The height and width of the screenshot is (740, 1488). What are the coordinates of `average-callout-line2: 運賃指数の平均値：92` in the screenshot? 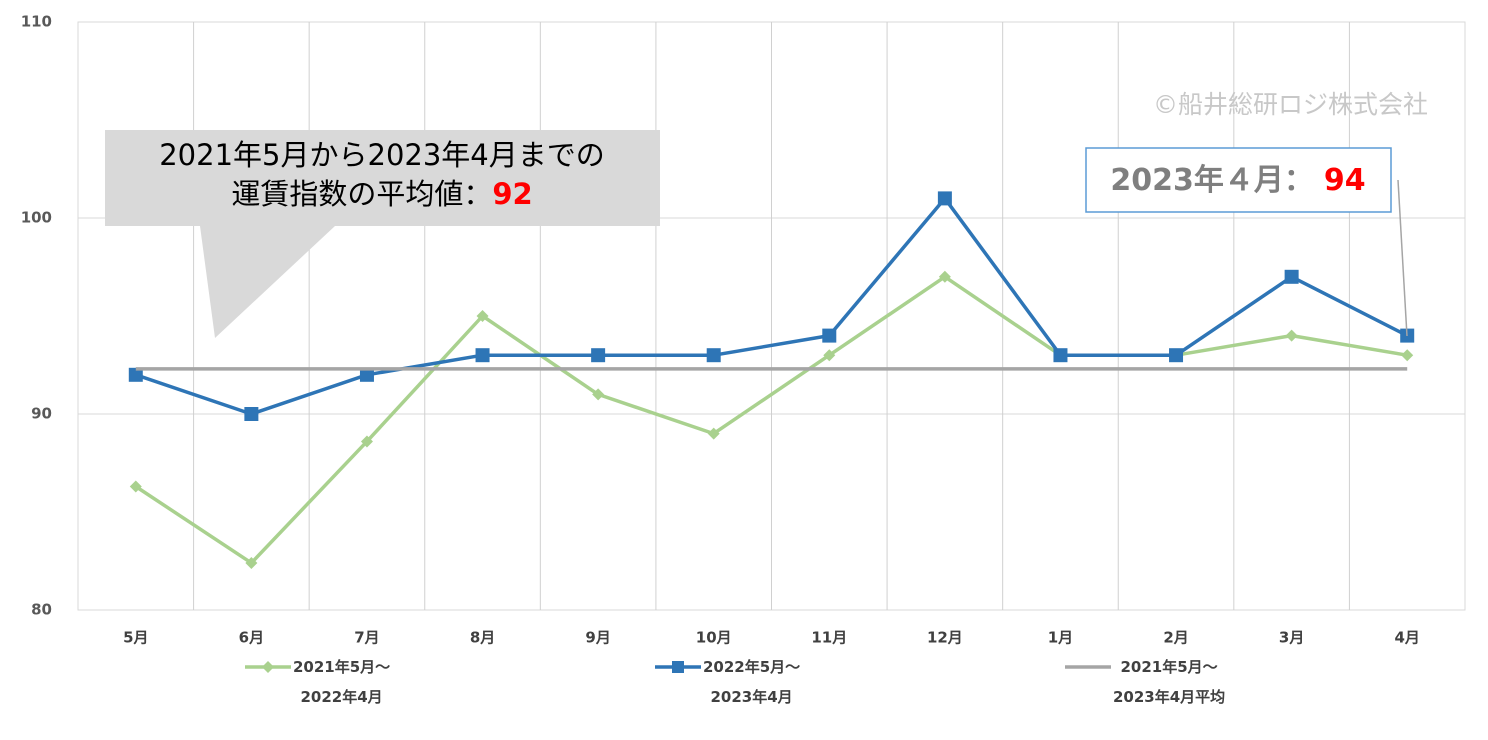 It's located at (381, 194).